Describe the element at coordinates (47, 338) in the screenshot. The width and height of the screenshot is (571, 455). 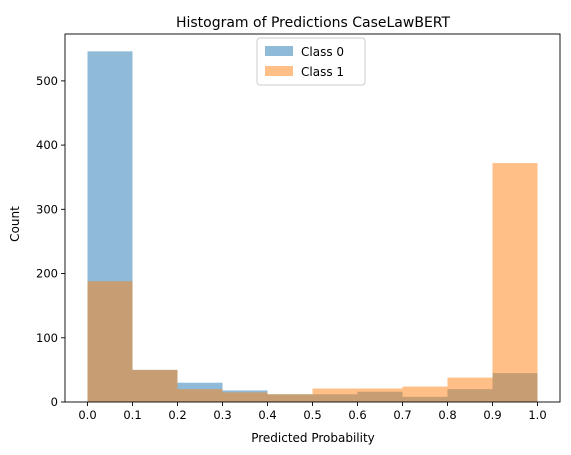
I see `y-tick-label: 100` at that location.